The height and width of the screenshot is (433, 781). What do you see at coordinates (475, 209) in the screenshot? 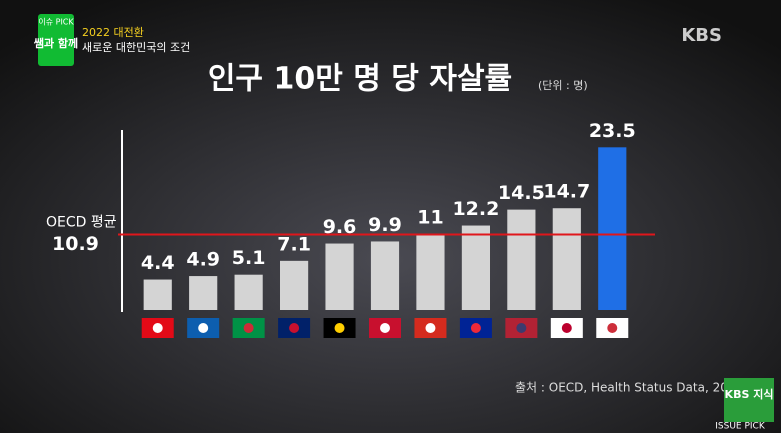
I see `value-label: 12.2` at bounding box center [475, 209].